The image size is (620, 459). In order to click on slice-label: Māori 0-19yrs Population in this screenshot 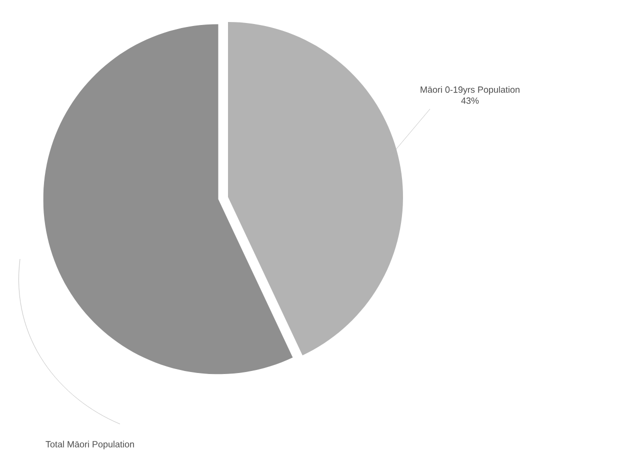, I will do `click(470, 90)`.